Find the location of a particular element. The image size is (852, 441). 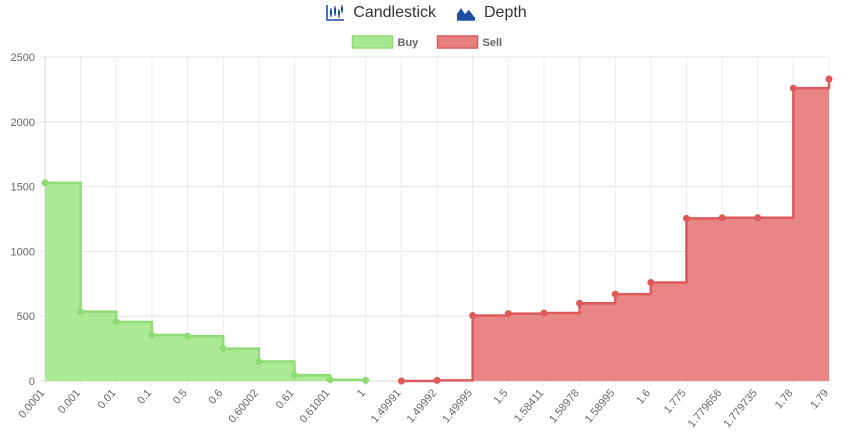

x-tick-label: 1.5 is located at coordinates (501, 396).